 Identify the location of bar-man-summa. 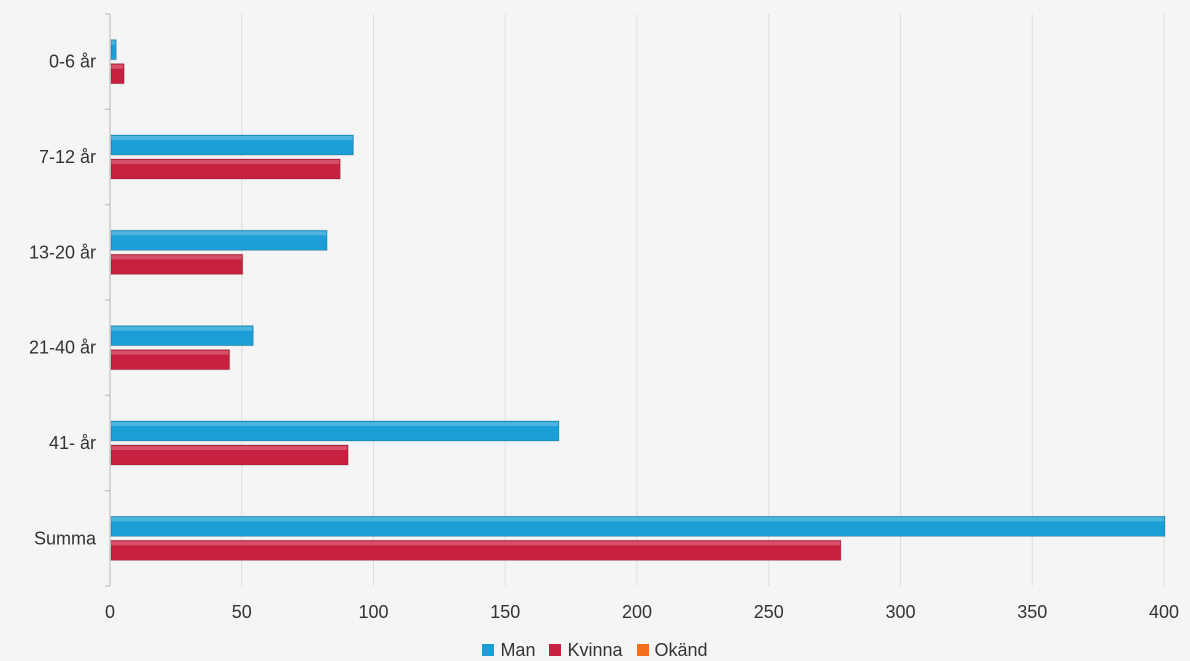
(638, 526).